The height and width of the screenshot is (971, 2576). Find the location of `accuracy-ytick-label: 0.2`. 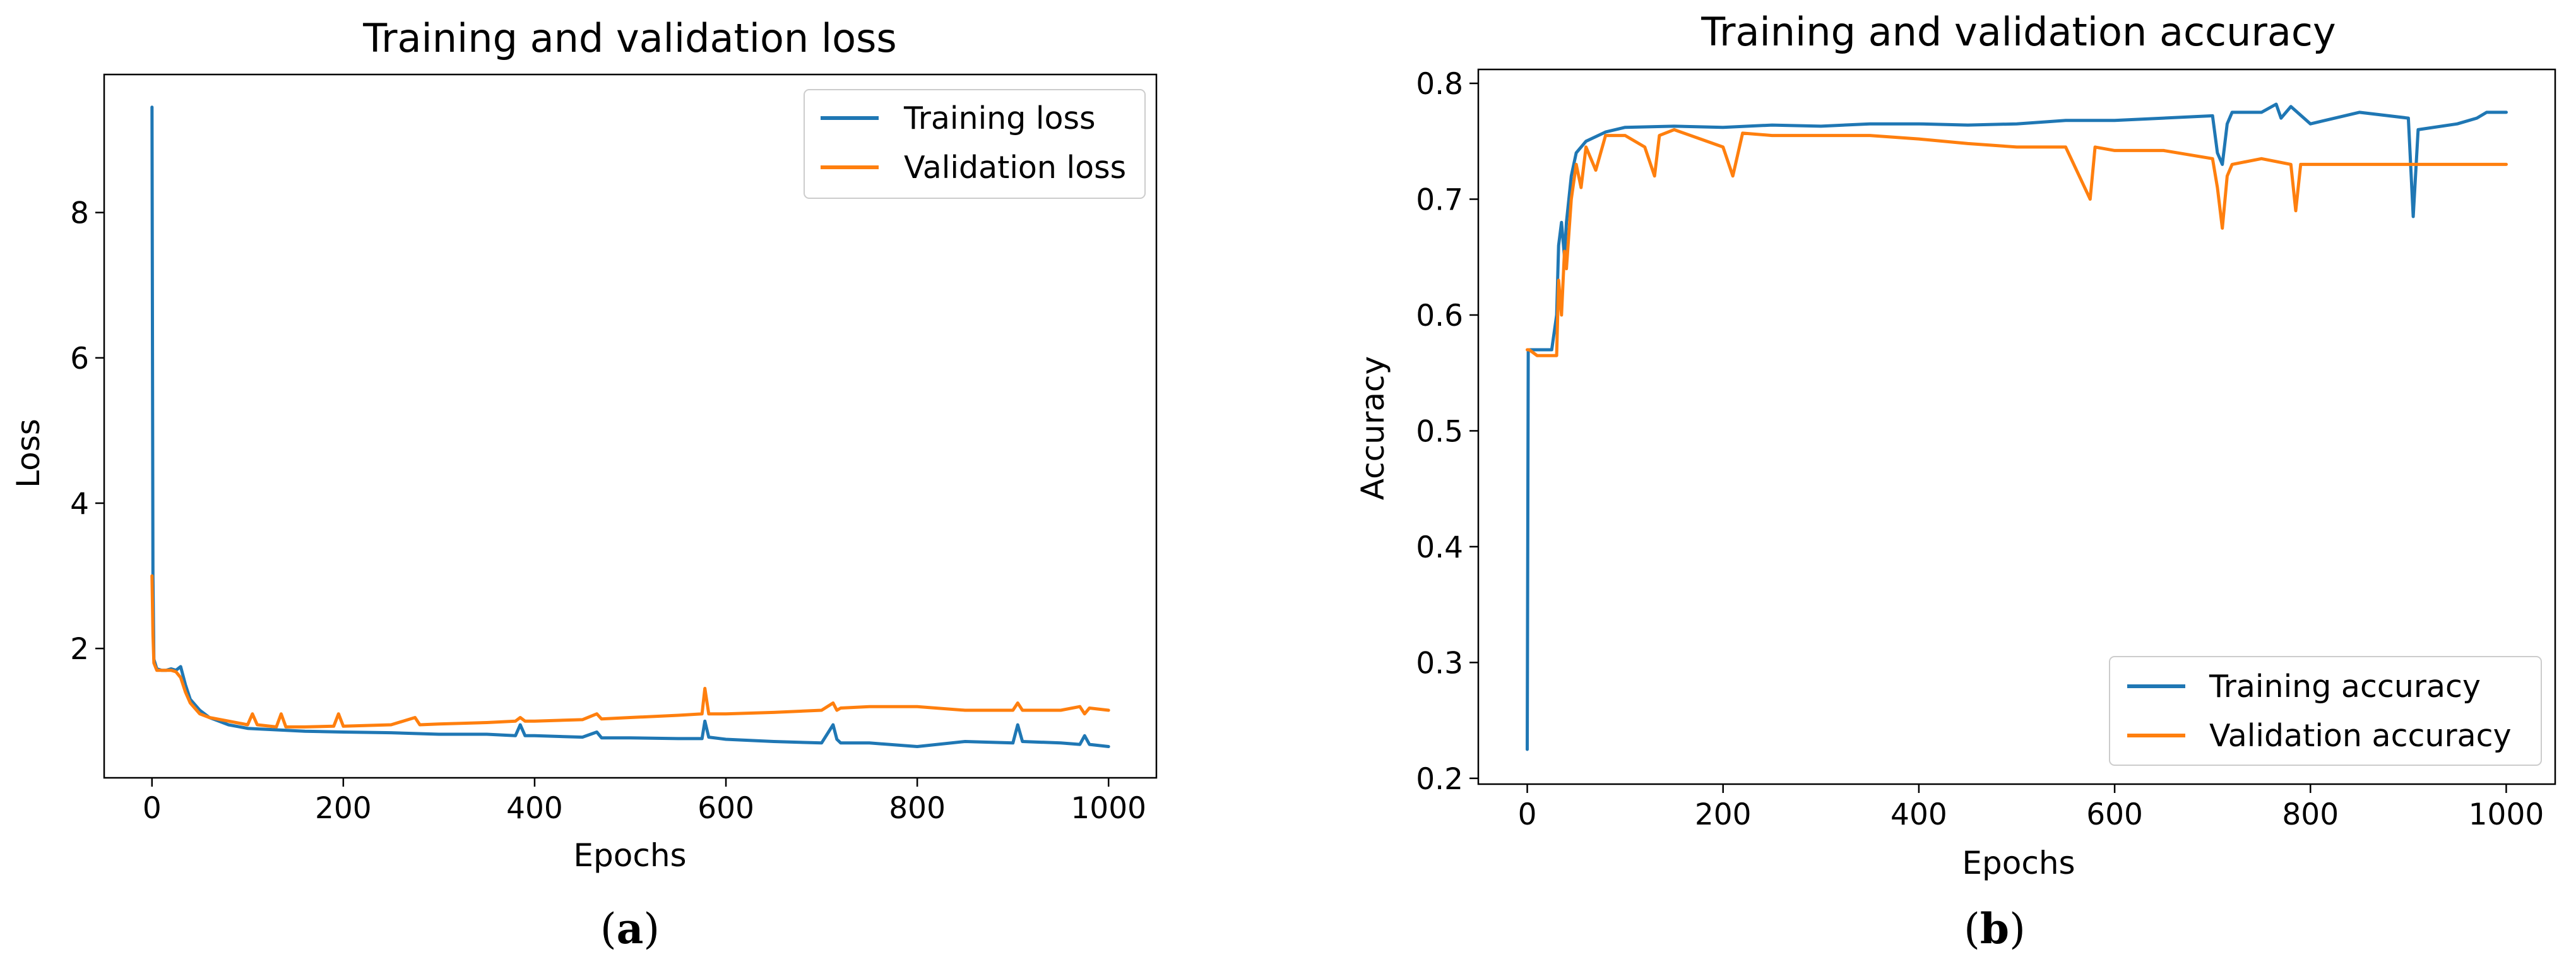

accuracy-ytick-label: 0.2 is located at coordinates (1439, 779).